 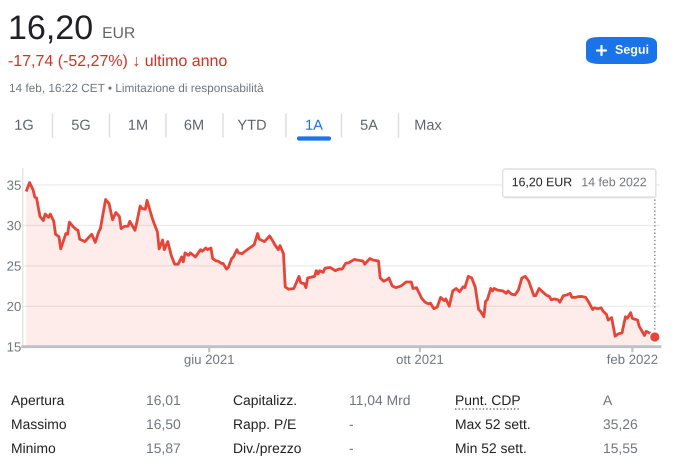 I want to click on text: YTD, so click(x=252, y=125).